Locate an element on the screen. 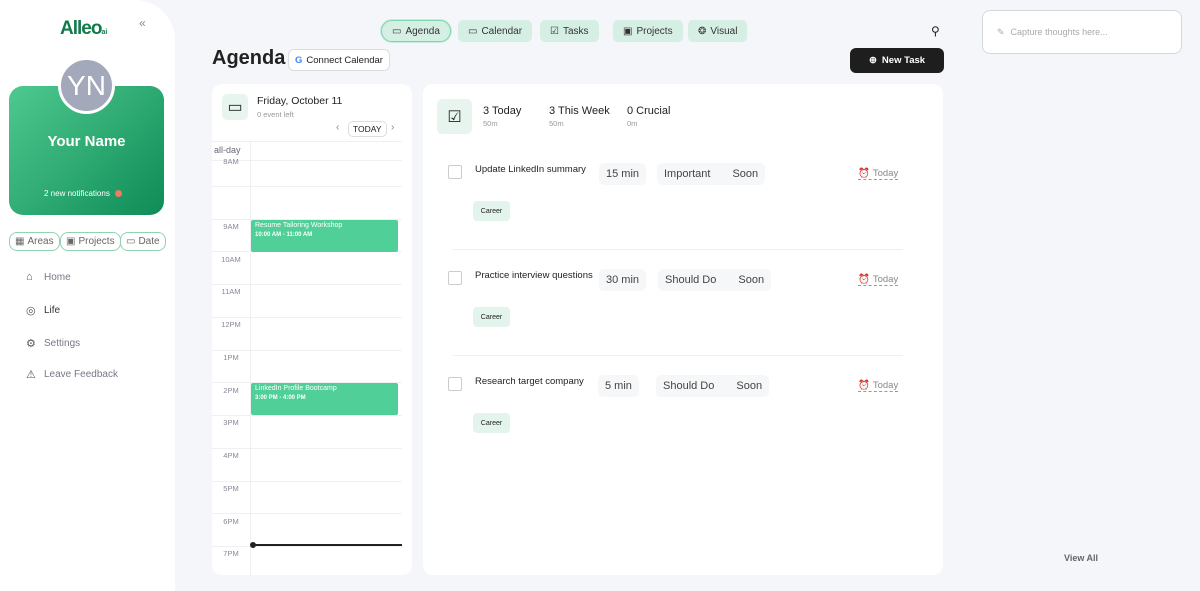 This screenshot has width=1200, height=591. sidebar-item-settings: ⚙ Settings is located at coordinates (53, 343).